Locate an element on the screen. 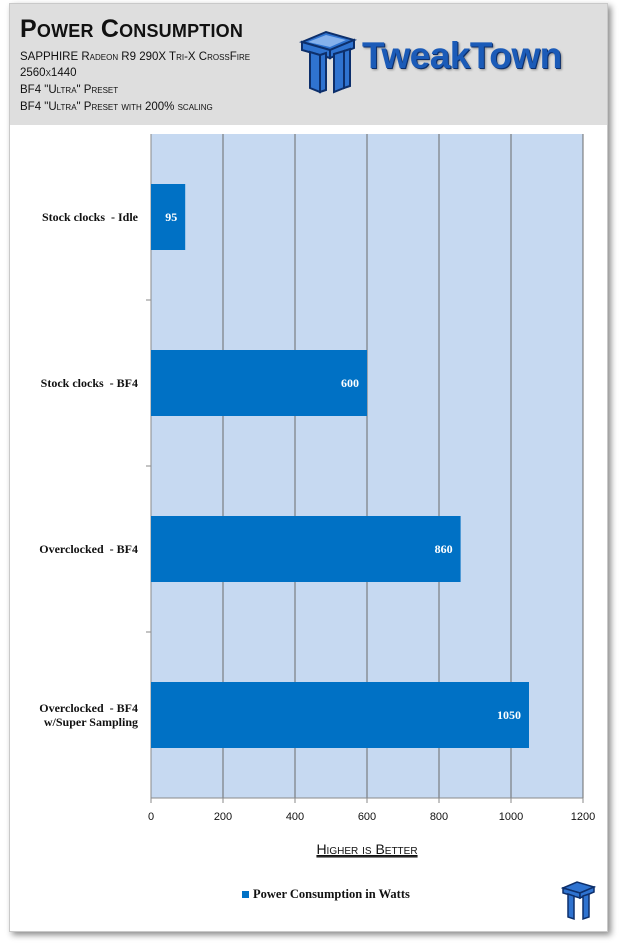 The height and width of the screenshot is (944, 620). y-category-label: Stock clocks - BF4 is located at coordinates (89, 383).